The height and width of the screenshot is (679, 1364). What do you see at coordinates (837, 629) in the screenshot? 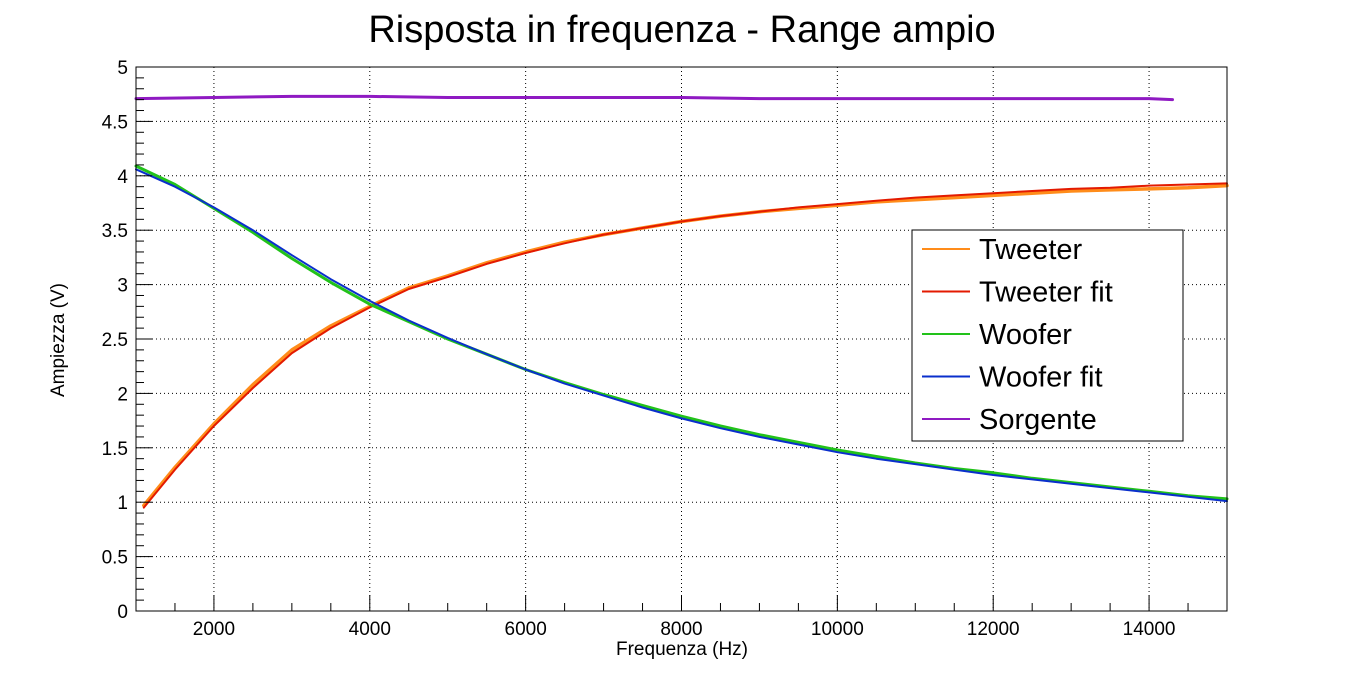
I see `x-tick-label: 10000` at bounding box center [837, 629].